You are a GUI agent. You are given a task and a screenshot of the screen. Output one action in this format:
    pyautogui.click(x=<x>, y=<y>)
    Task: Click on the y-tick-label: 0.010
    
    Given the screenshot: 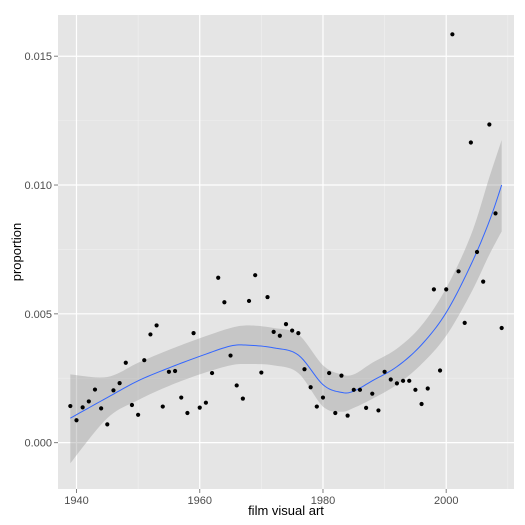 What is the action you would take?
    pyautogui.click(x=38, y=186)
    